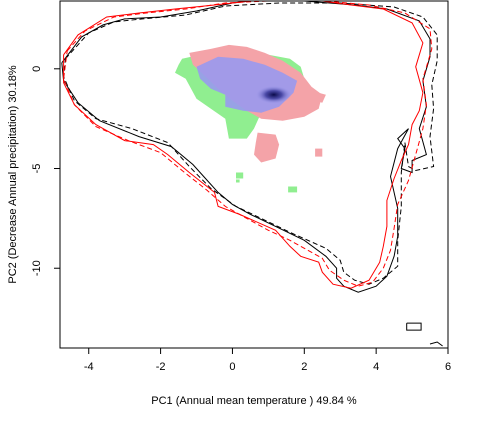  What do you see at coordinates (376, 367) in the screenshot?
I see `x-tick-label: 4` at bounding box center [376, 367].